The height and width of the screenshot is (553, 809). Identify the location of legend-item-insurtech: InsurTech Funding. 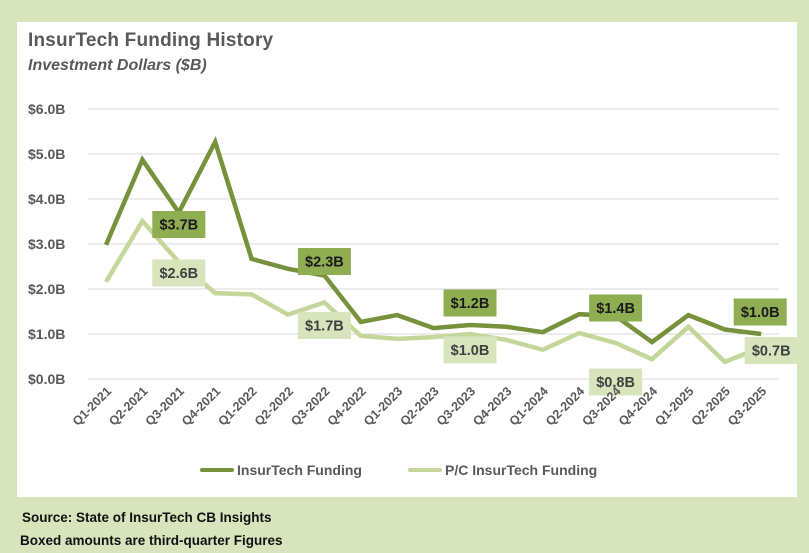
(281, 470).